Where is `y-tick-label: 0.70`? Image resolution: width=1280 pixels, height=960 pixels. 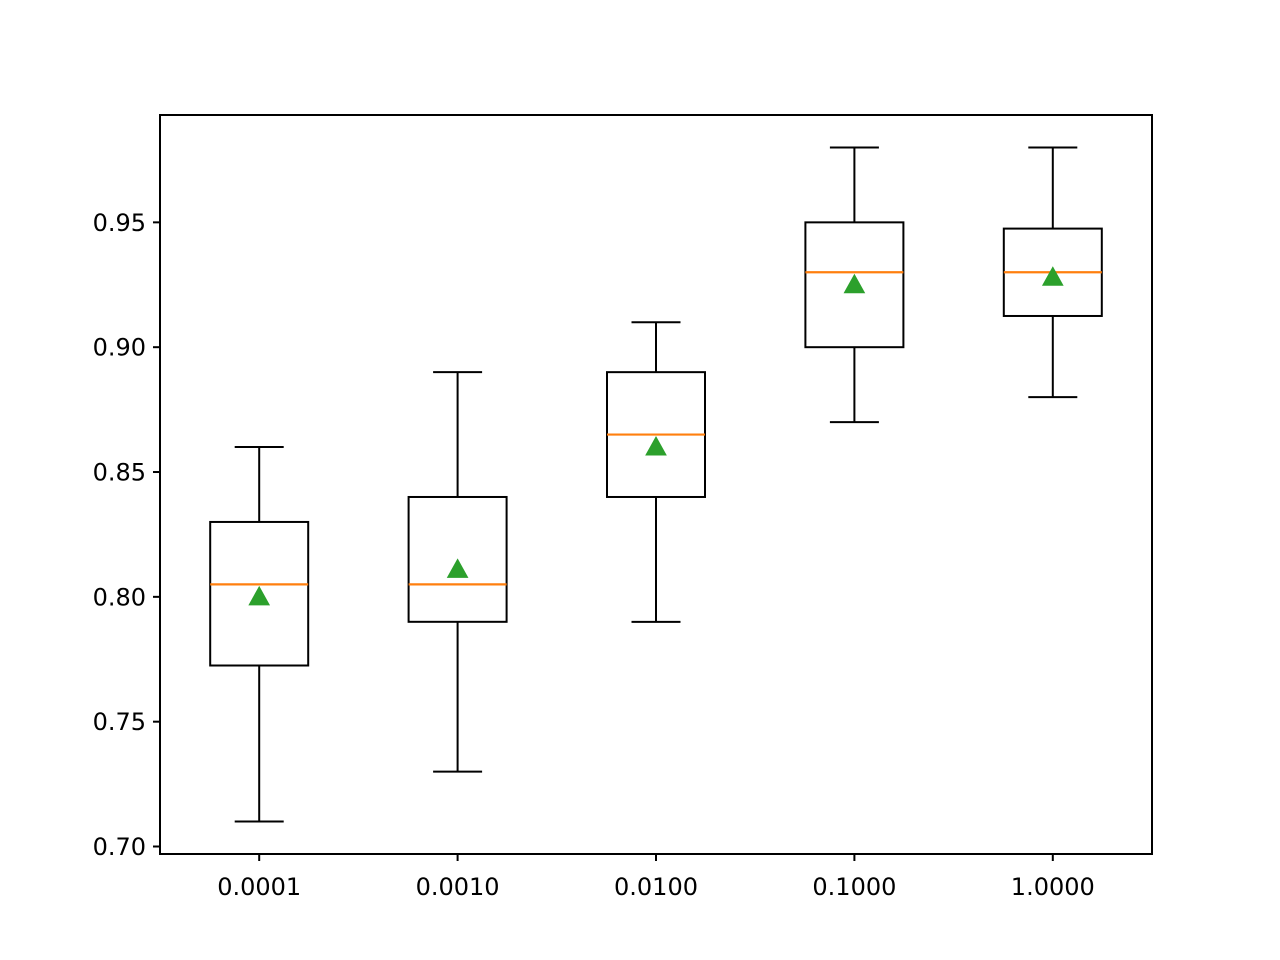 y-tick-label: 0.70 is located at coordinates (119, 847).